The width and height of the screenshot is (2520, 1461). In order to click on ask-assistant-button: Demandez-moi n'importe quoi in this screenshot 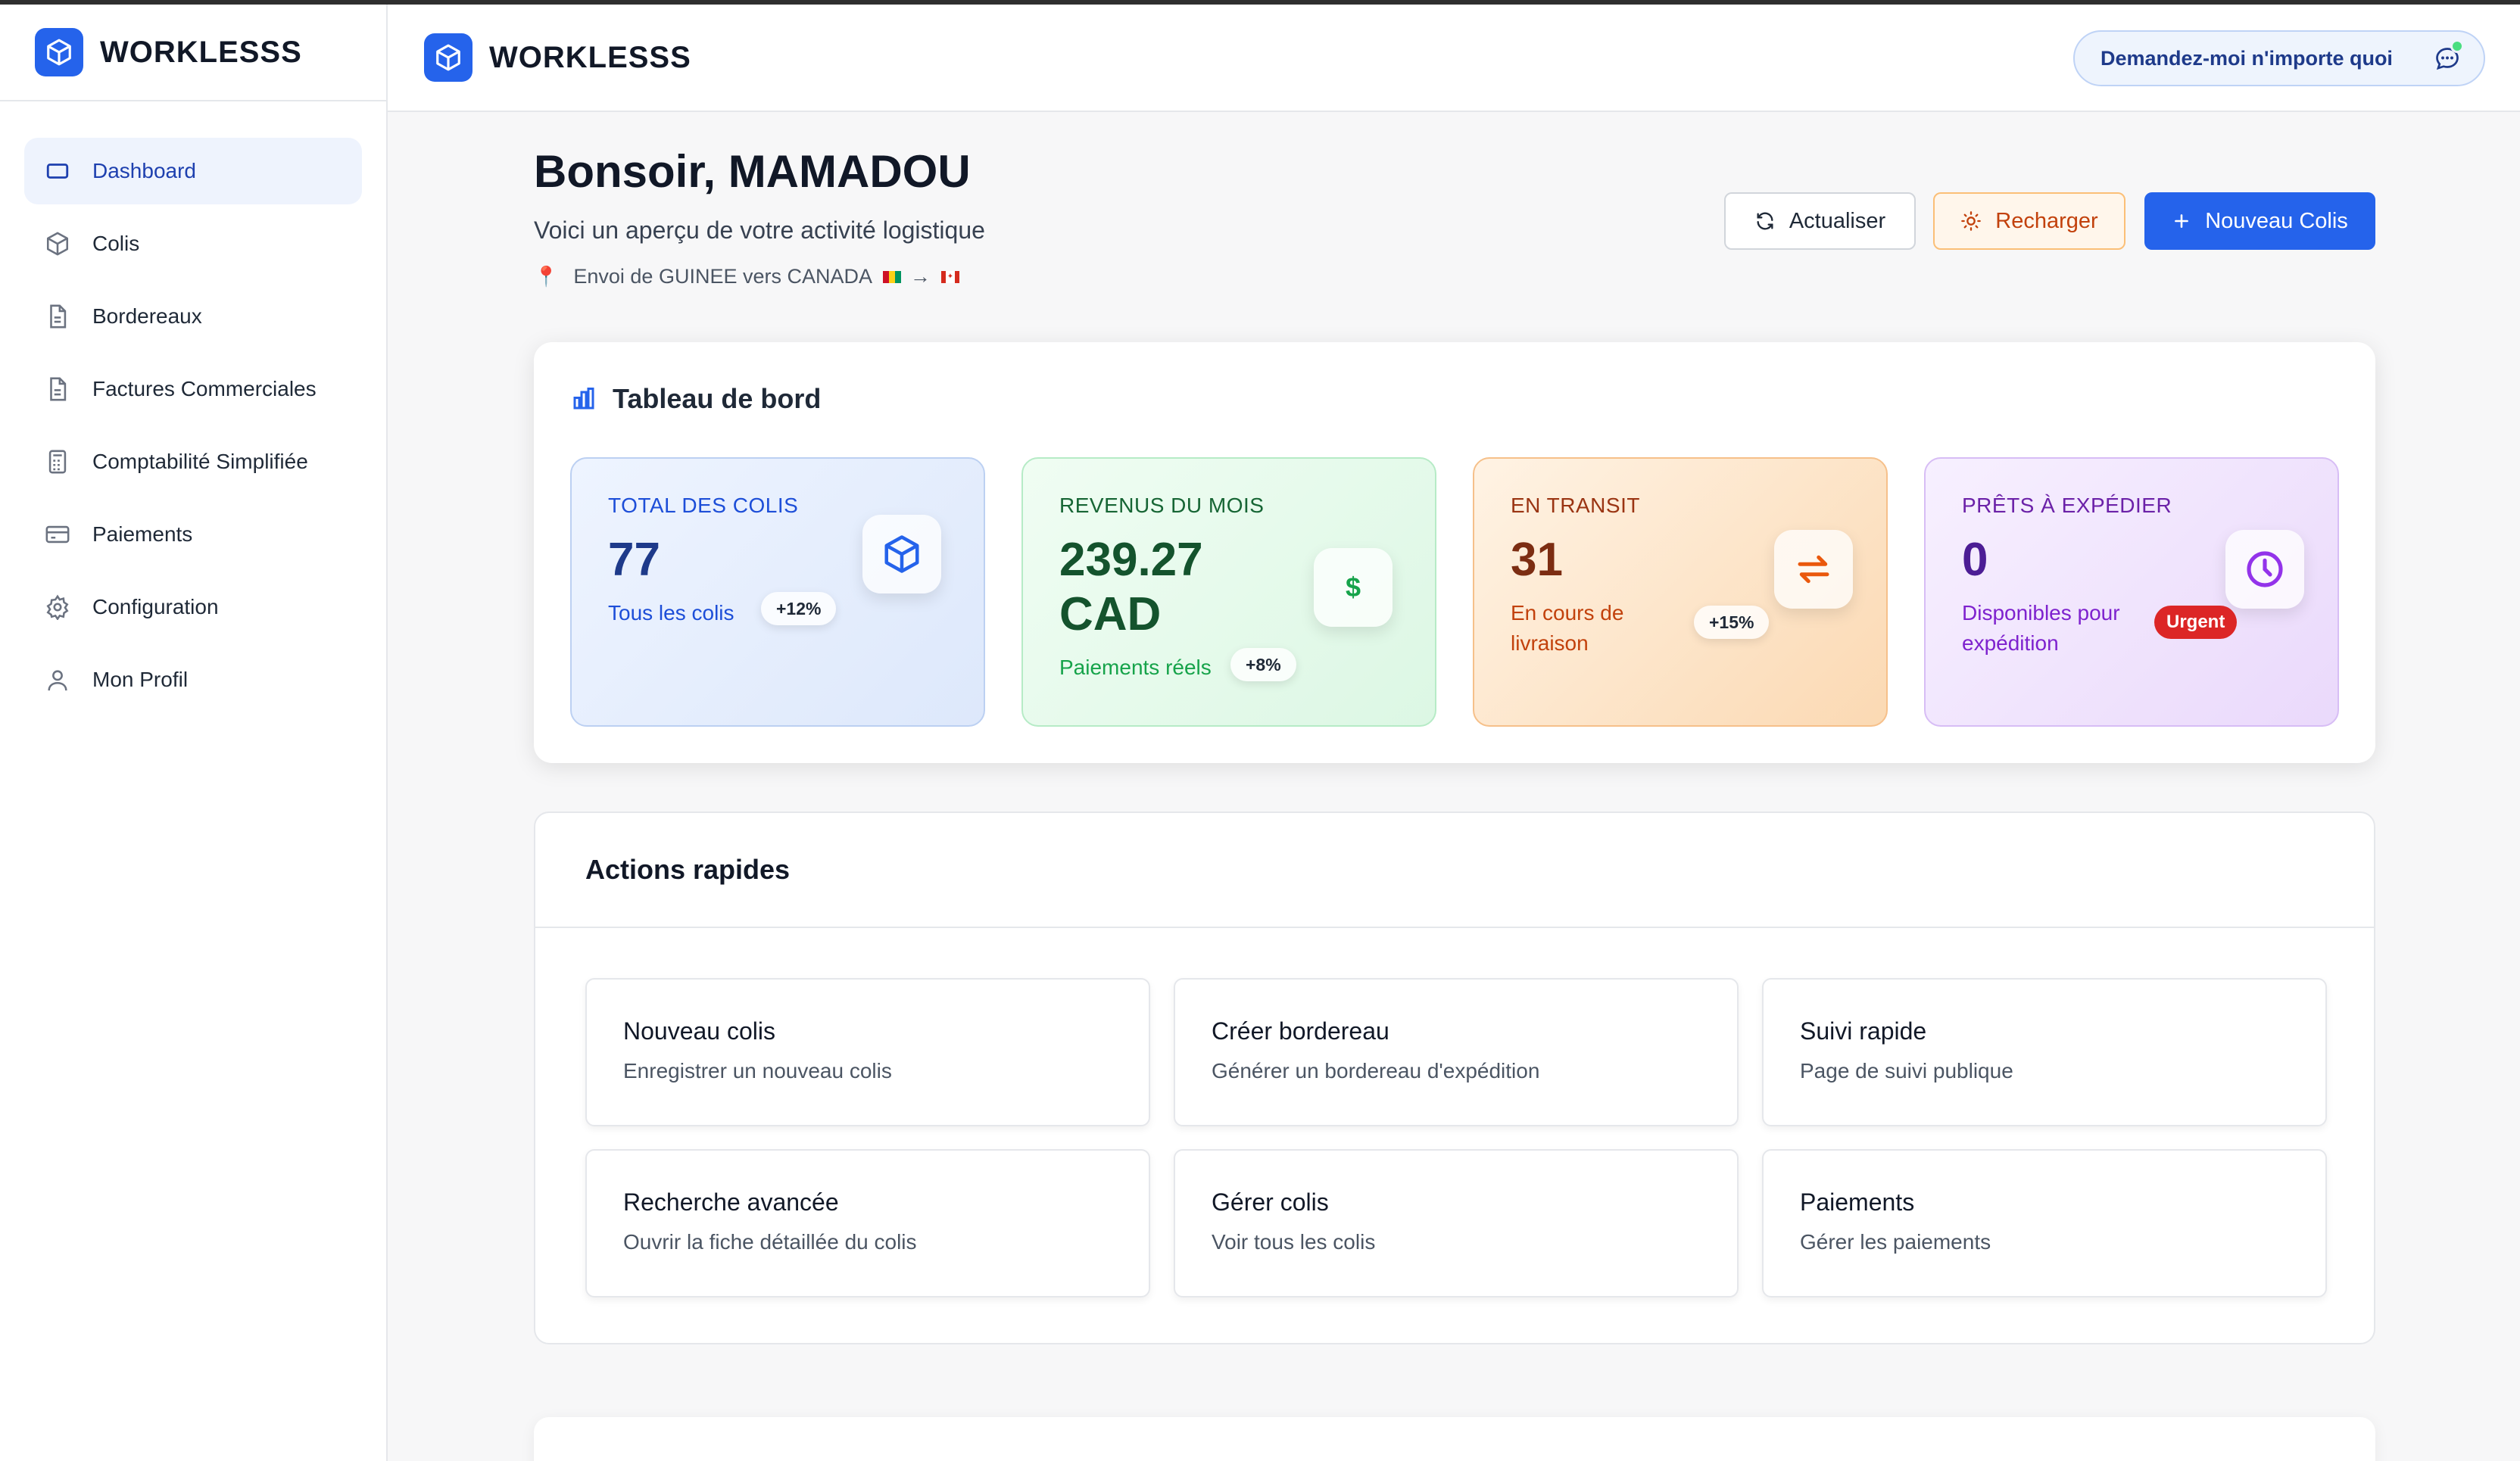, I will do `click(2279, 58)`.